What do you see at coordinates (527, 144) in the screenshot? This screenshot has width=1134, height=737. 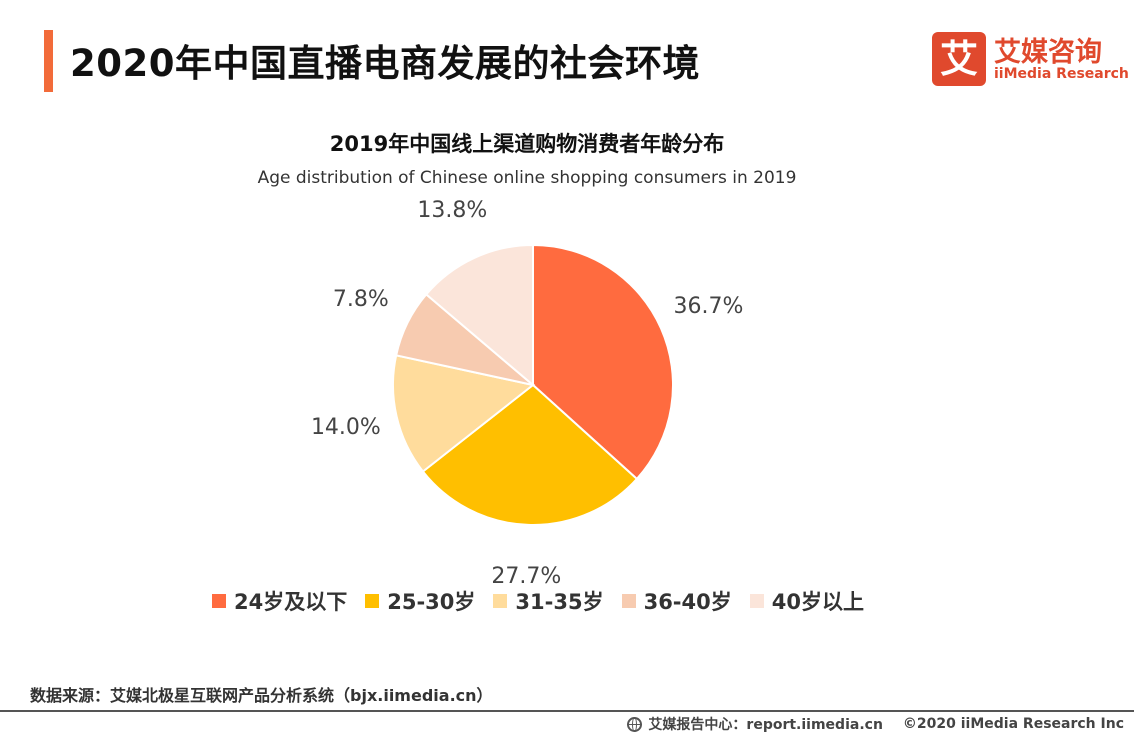 I see `chart-title: 2019年中国线上渠道购物消费者年龄分布` at bounding box center [527, 144].